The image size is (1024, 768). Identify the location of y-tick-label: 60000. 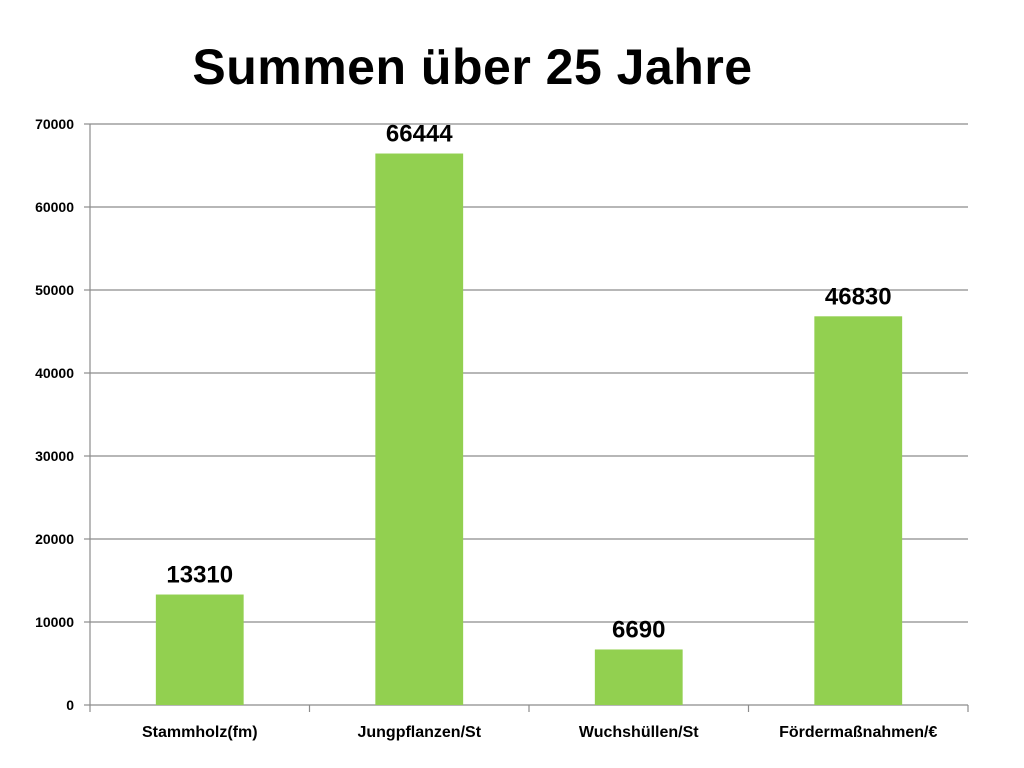
(54, 207).